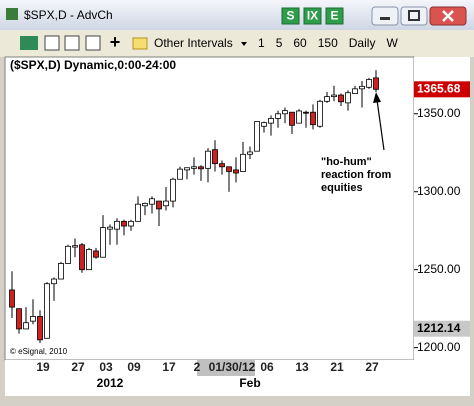  I want to click on state-button-label: IX, so click(312, 16).